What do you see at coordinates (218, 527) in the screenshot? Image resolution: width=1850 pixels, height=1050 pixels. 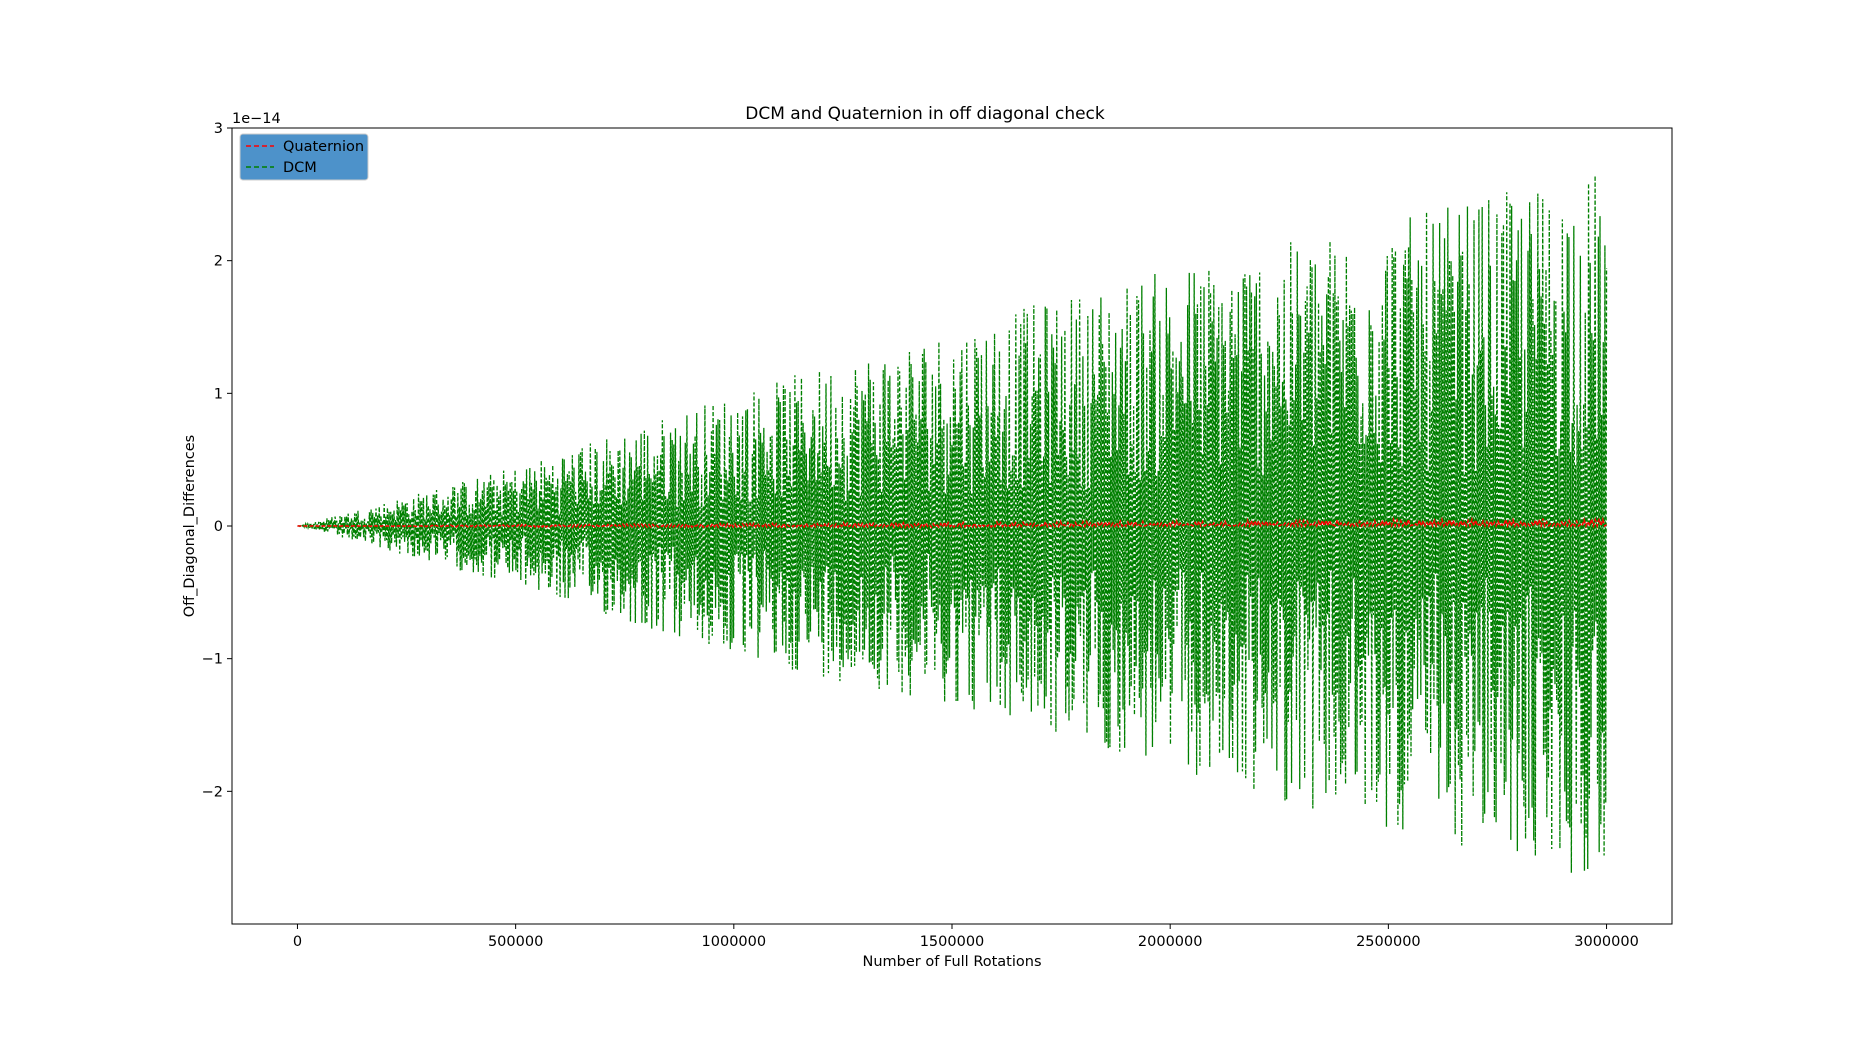 I see `y-tick-label: 0` at bounding box center [218, 527].